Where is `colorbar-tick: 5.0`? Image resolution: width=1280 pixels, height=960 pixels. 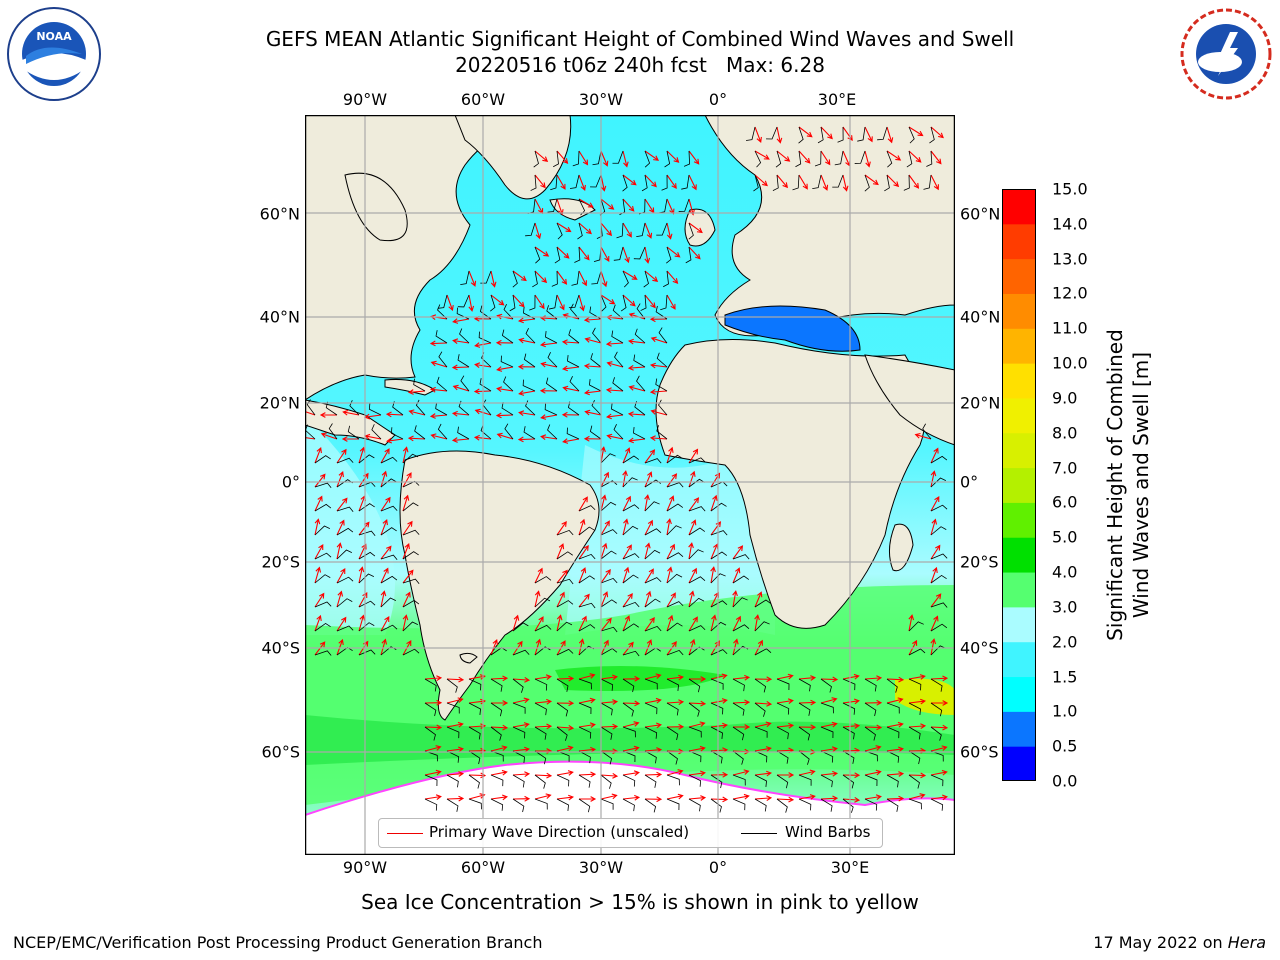 colorbar-tick: 5.0 is located at coordinates (1065, 537).